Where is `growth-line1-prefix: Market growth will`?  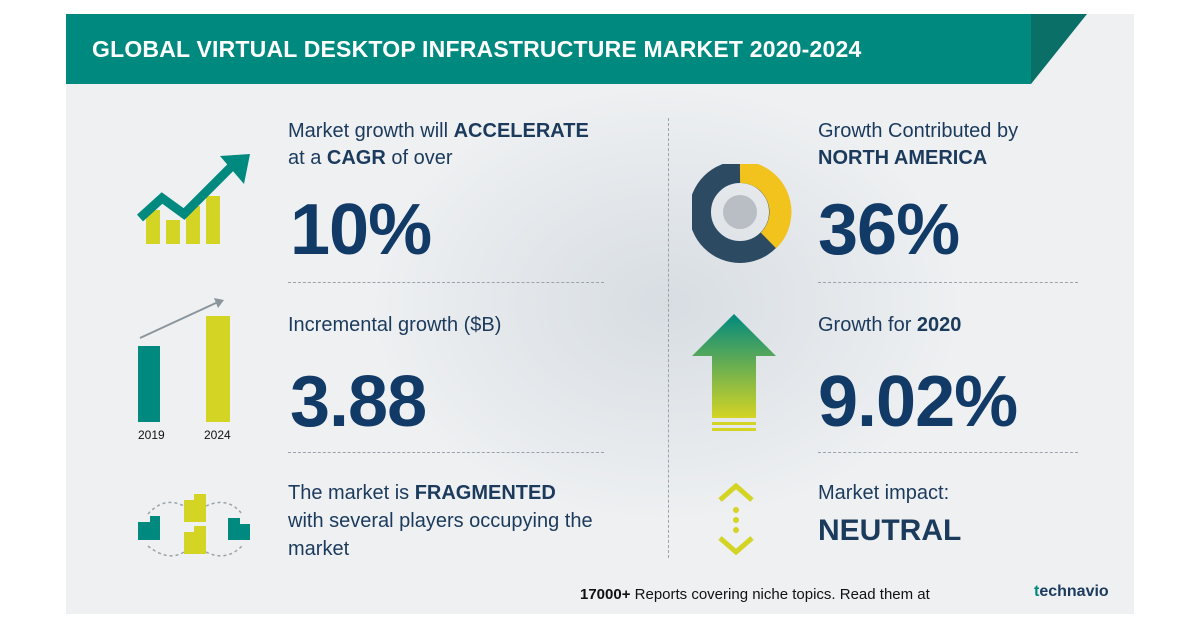
growth-line1-prefix: Market growth will is located at coordinates (371, 131).